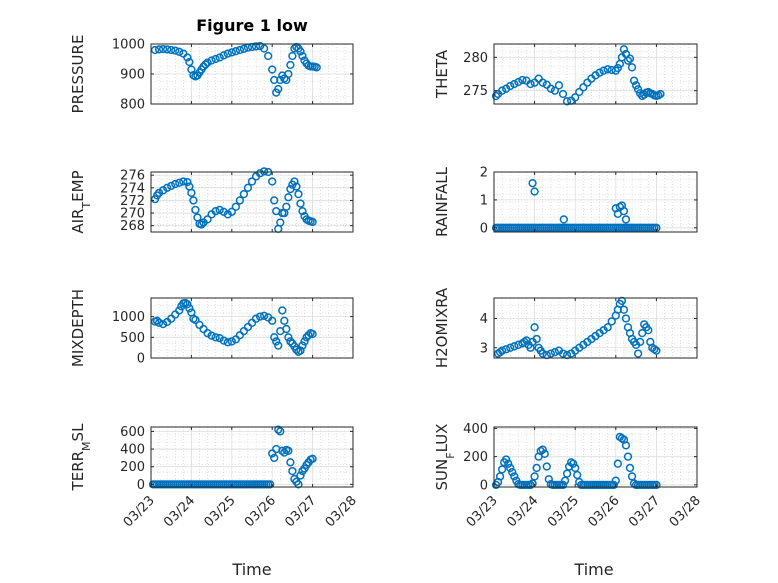 The image size is (778, 583). Describe the element at coordinates (442, 74) in the screenshot. I see `y-axis-label-part: THETA` at that location.